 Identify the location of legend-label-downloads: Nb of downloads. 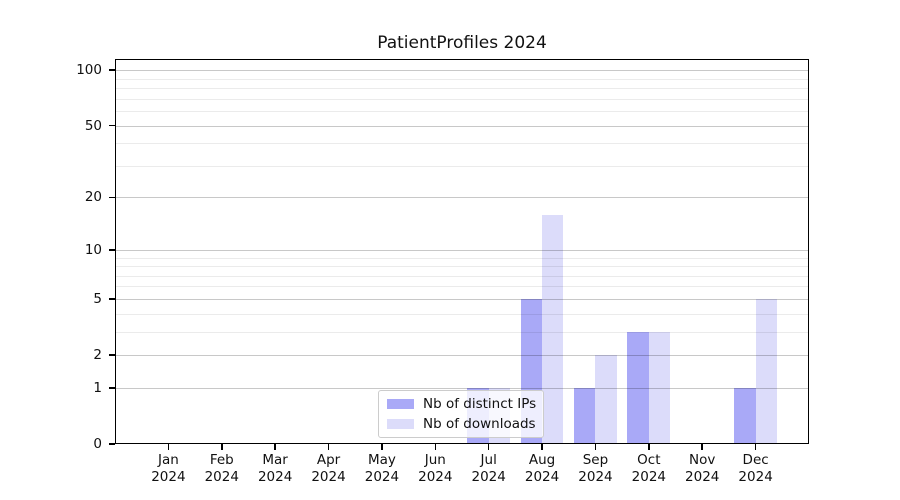
(479, 424).